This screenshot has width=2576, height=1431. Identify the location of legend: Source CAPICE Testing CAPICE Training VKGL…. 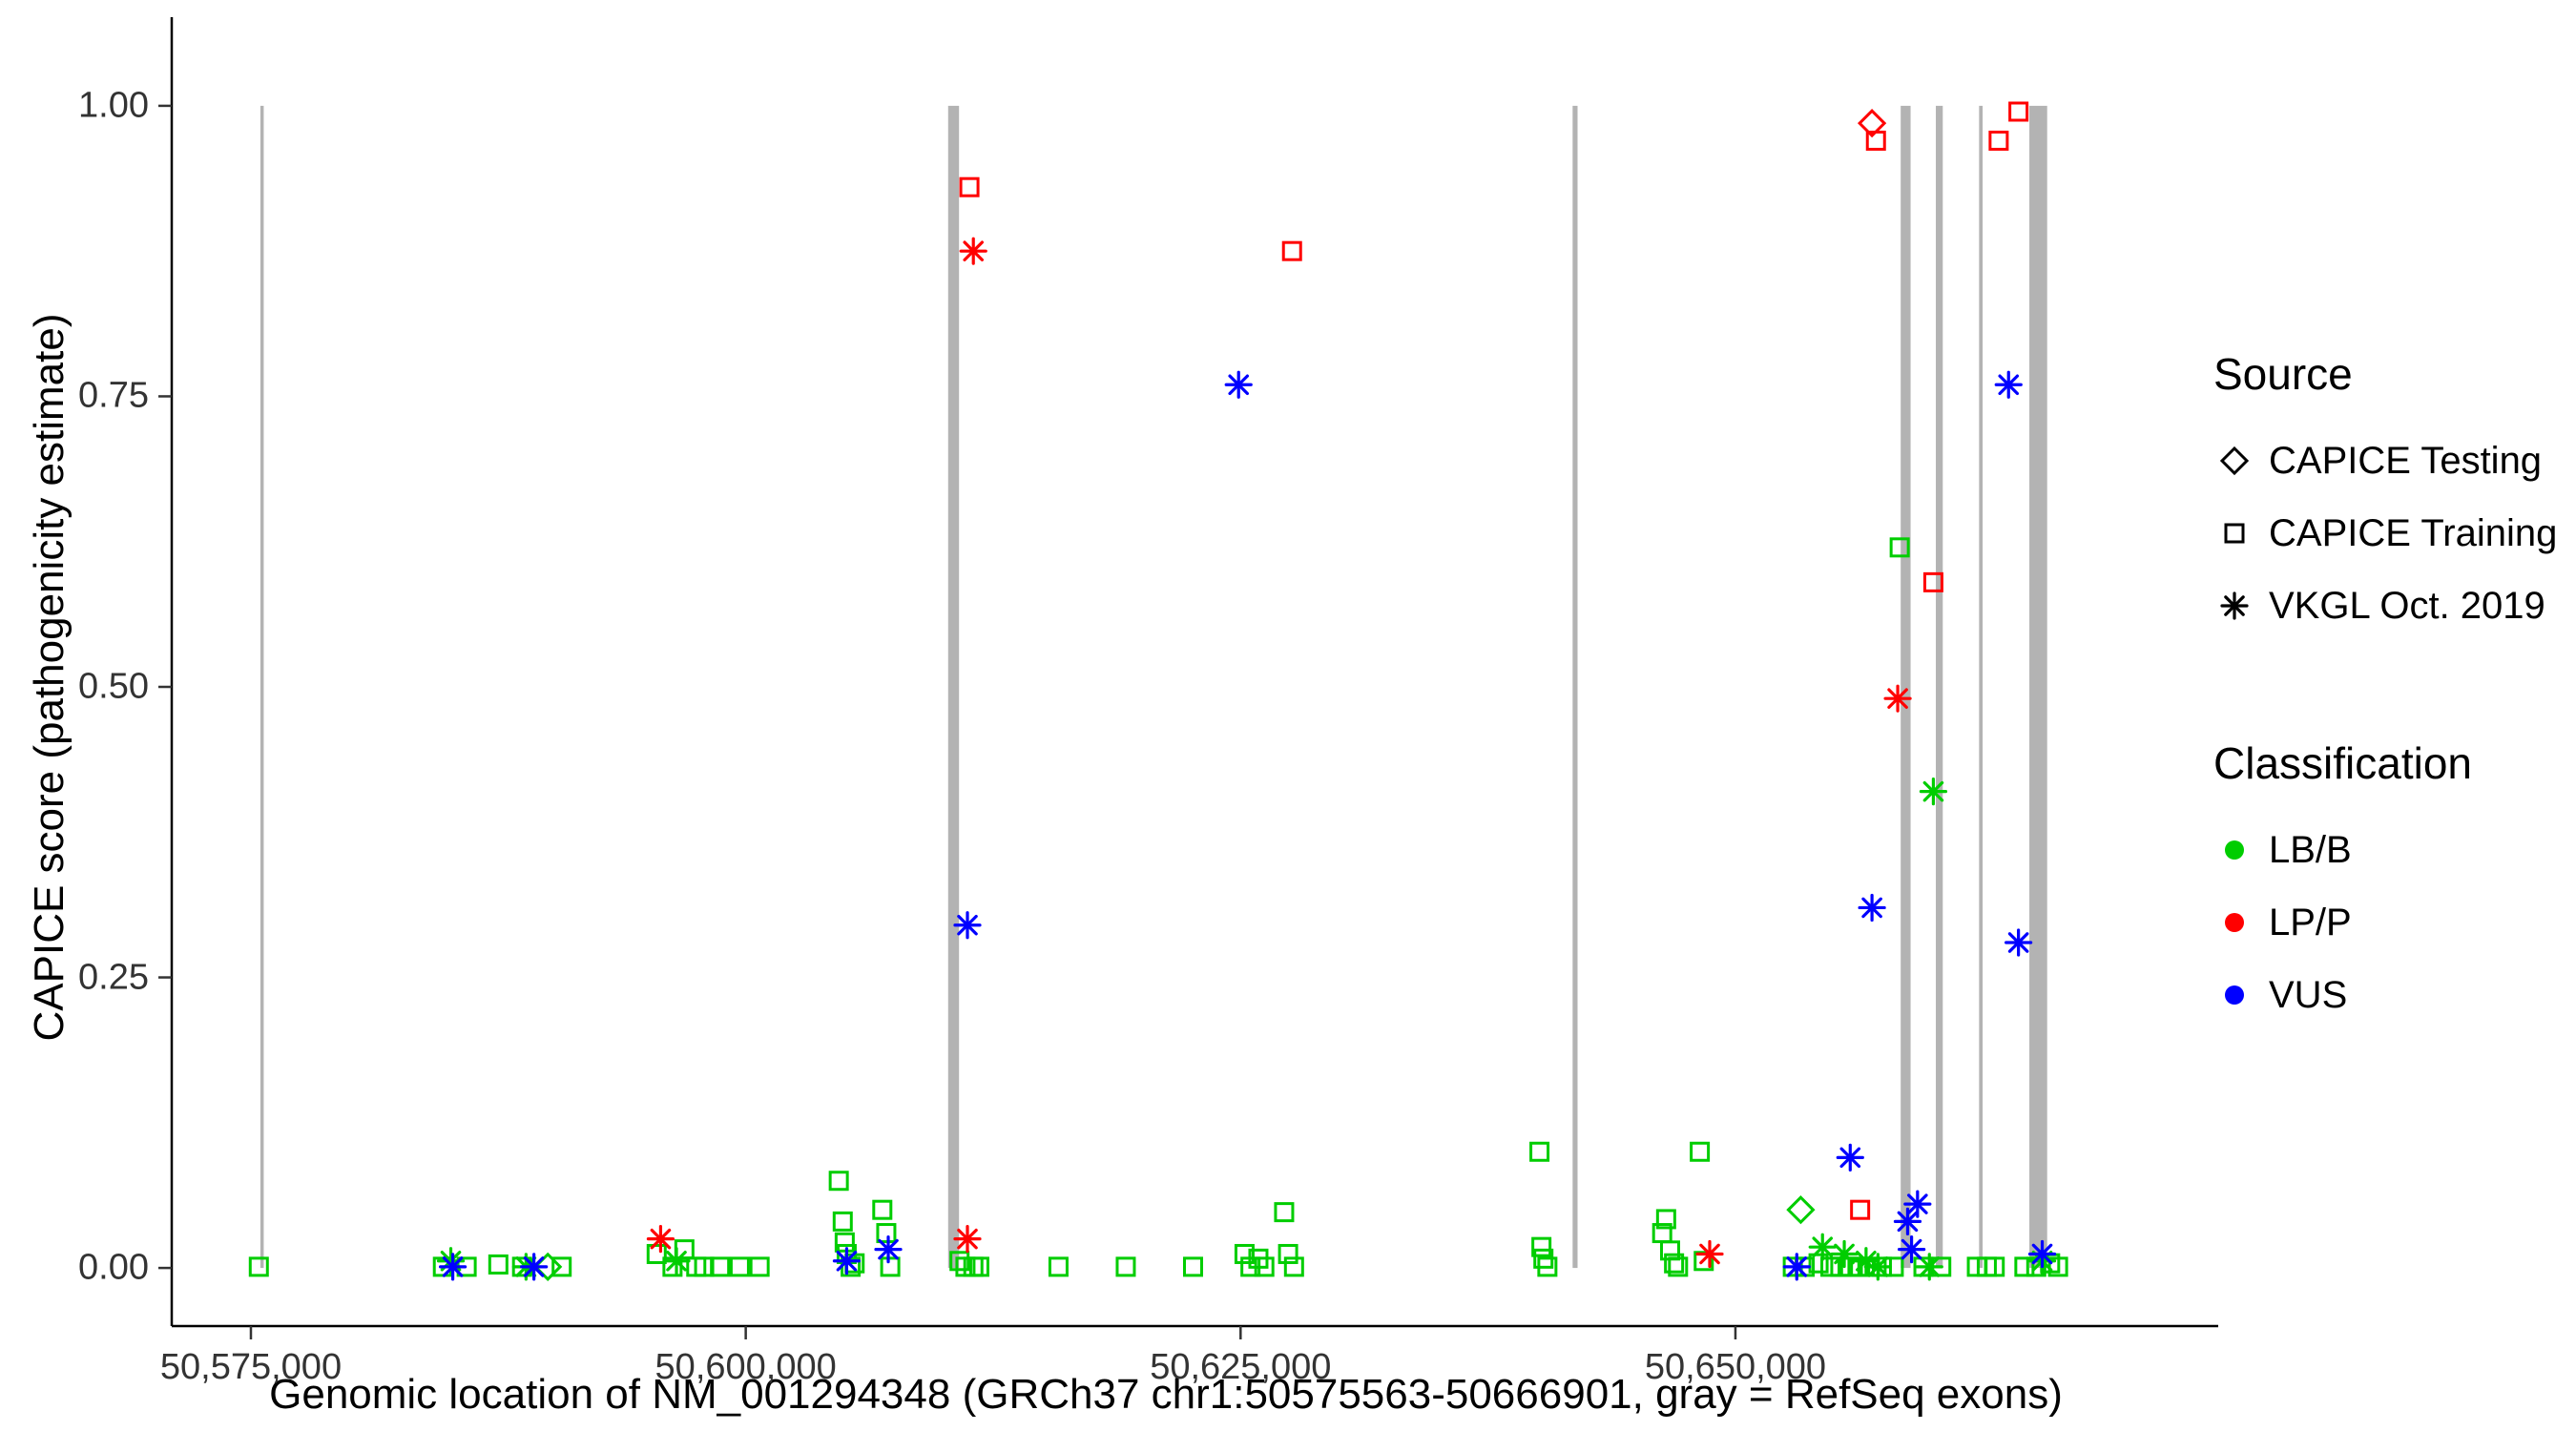
(2389, 689).